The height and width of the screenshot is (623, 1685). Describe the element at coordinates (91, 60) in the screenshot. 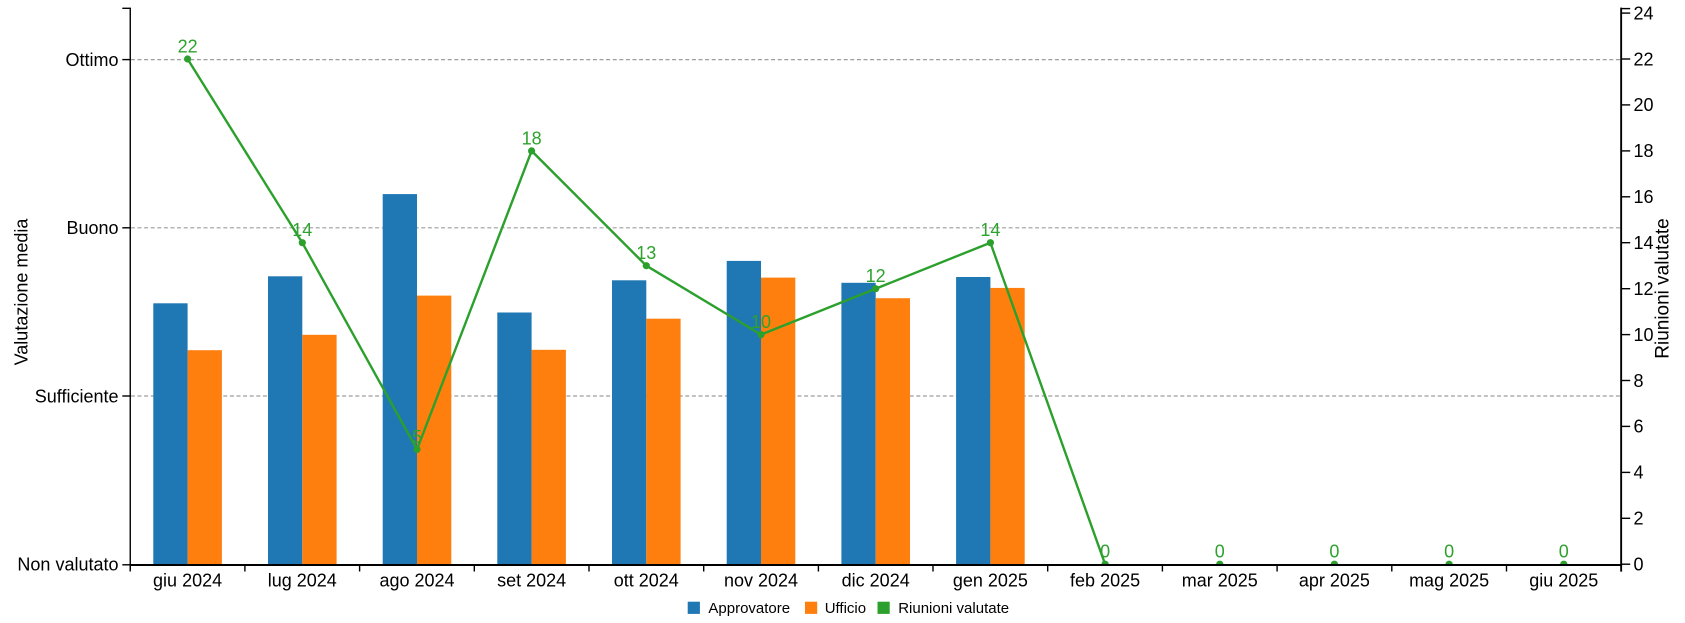

I see `svg-text: Ottimo` at that location.